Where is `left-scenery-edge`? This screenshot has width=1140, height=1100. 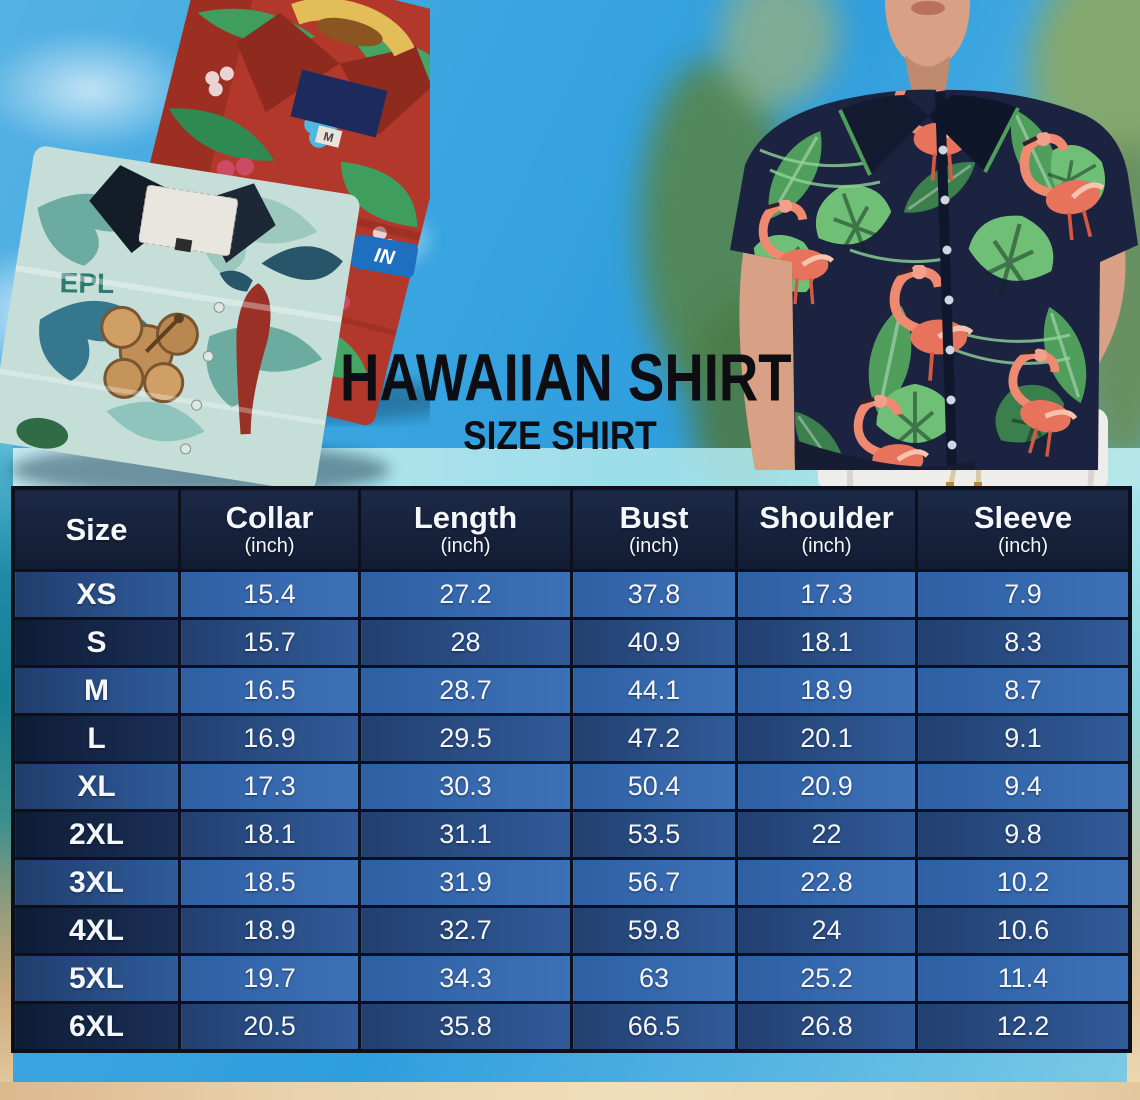
left-scenery-edge is located at coordinates (6, 765).